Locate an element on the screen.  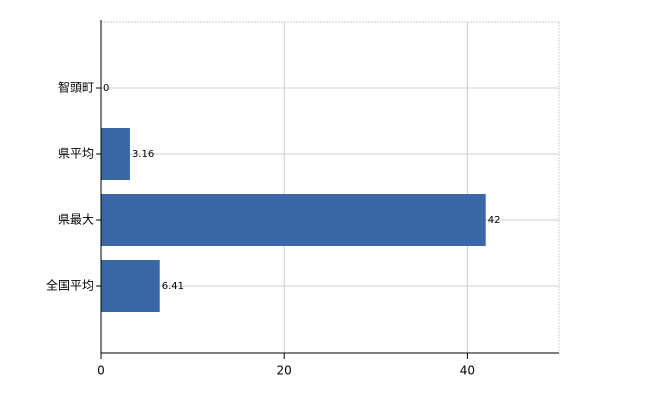
value-label: 0 is located at coordinates (106, 88).